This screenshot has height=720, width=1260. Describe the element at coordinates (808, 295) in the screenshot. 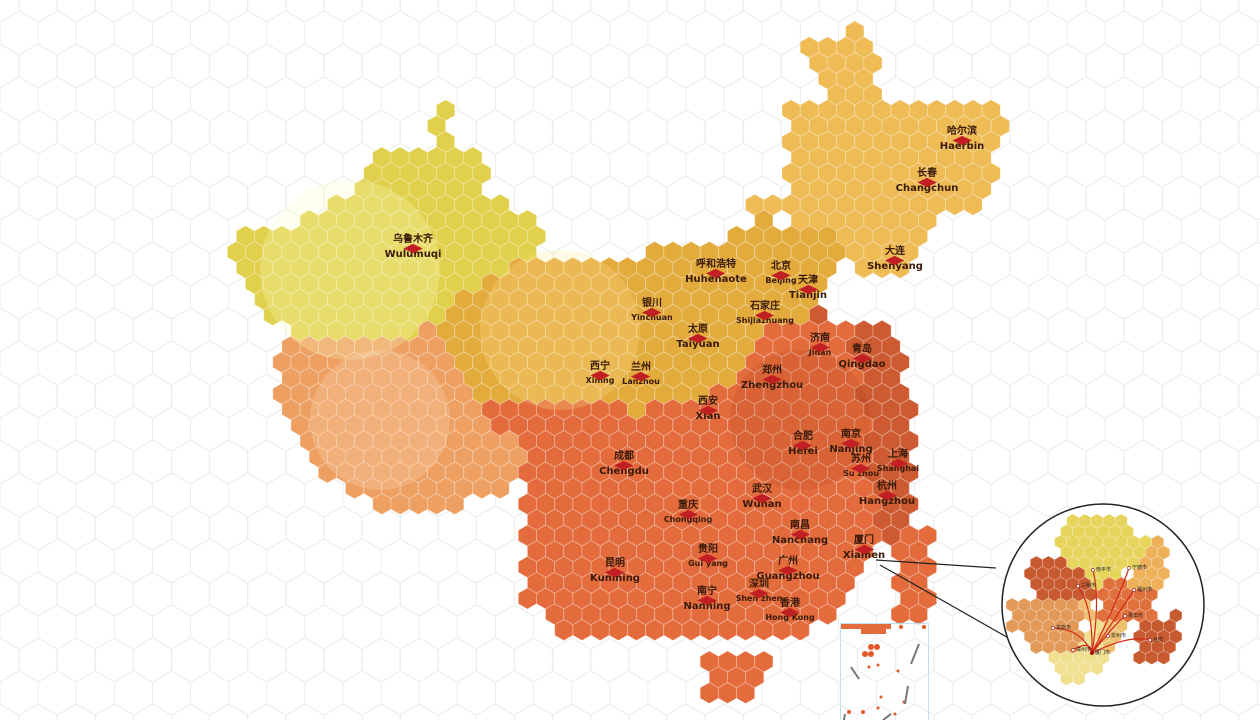

I see `city-name-en: Tianjin` at that location.